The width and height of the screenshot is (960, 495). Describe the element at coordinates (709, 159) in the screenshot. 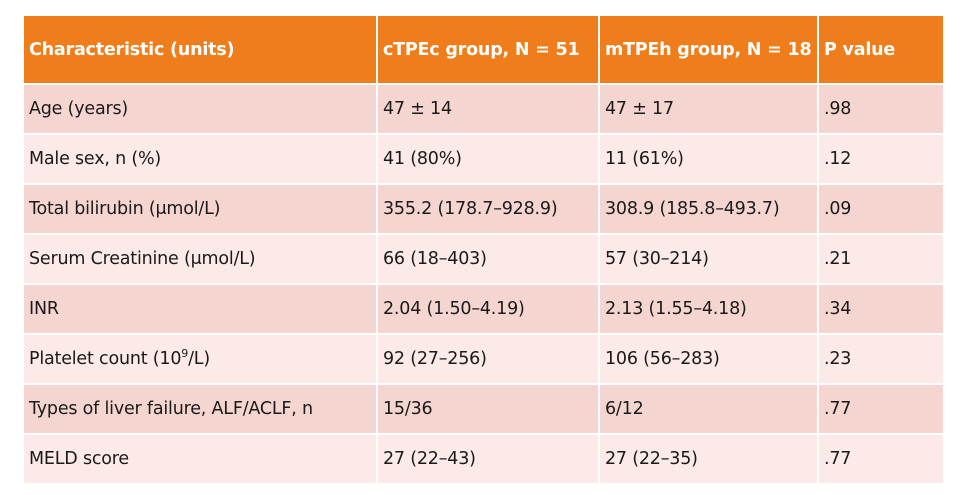

I see `mtpeh-value: 11 (61%)` at that location.